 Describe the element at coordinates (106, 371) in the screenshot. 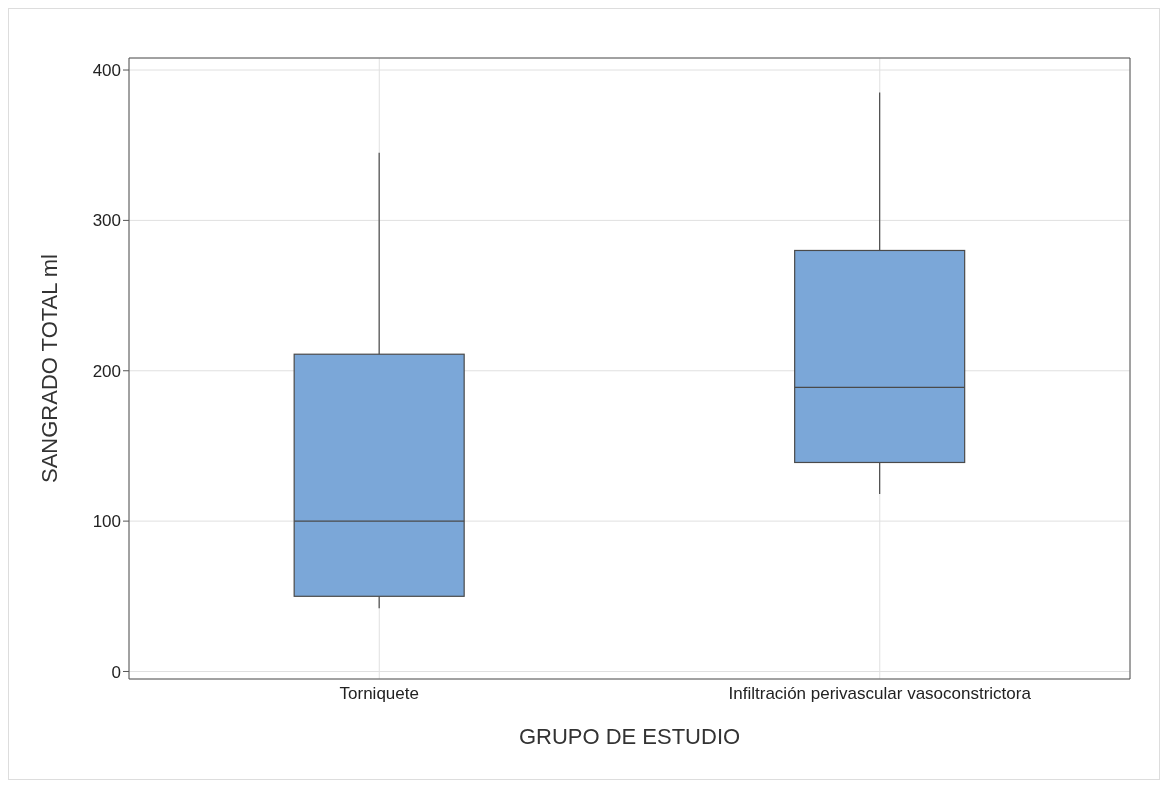

I see `y-tick-label: 200` at that location.